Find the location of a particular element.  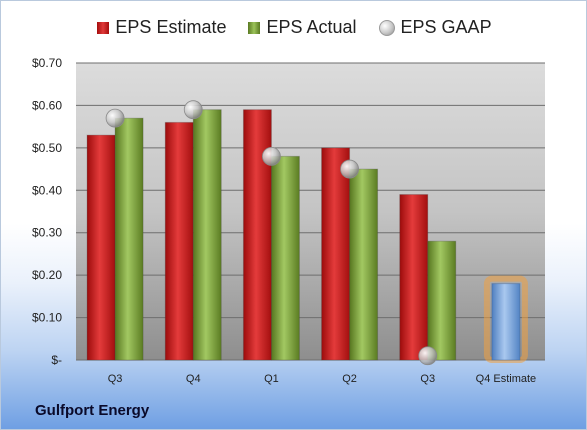

y-tick-label: $- is located at coordinates (56, 360).